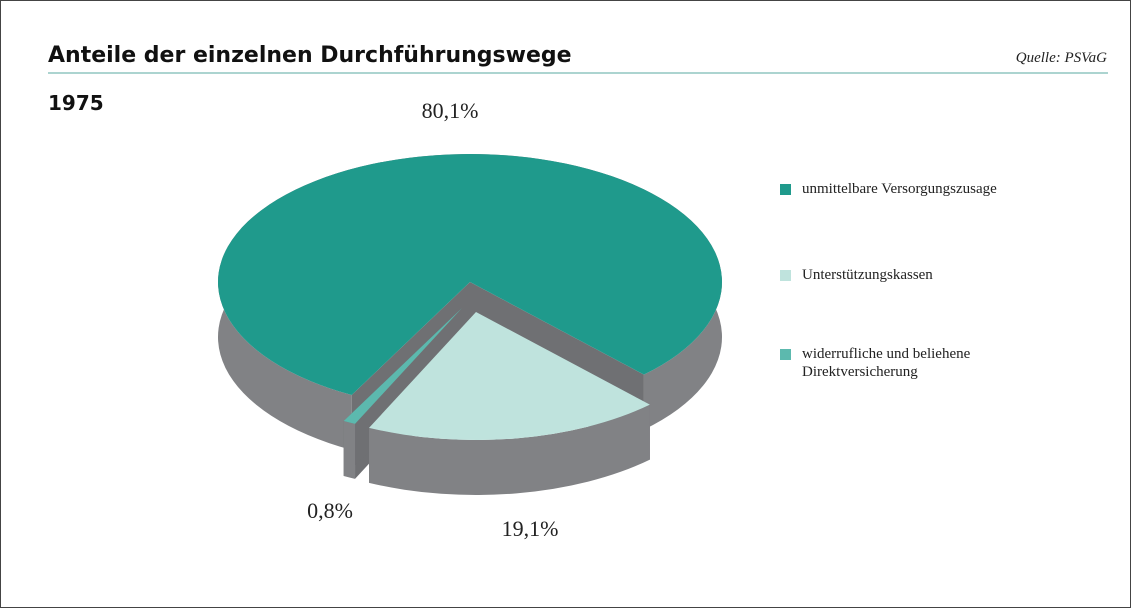 The height and width of the screenshot is (608, 1131). I want to click on legend-item: Unterstützungskassen, so click(911, 275).